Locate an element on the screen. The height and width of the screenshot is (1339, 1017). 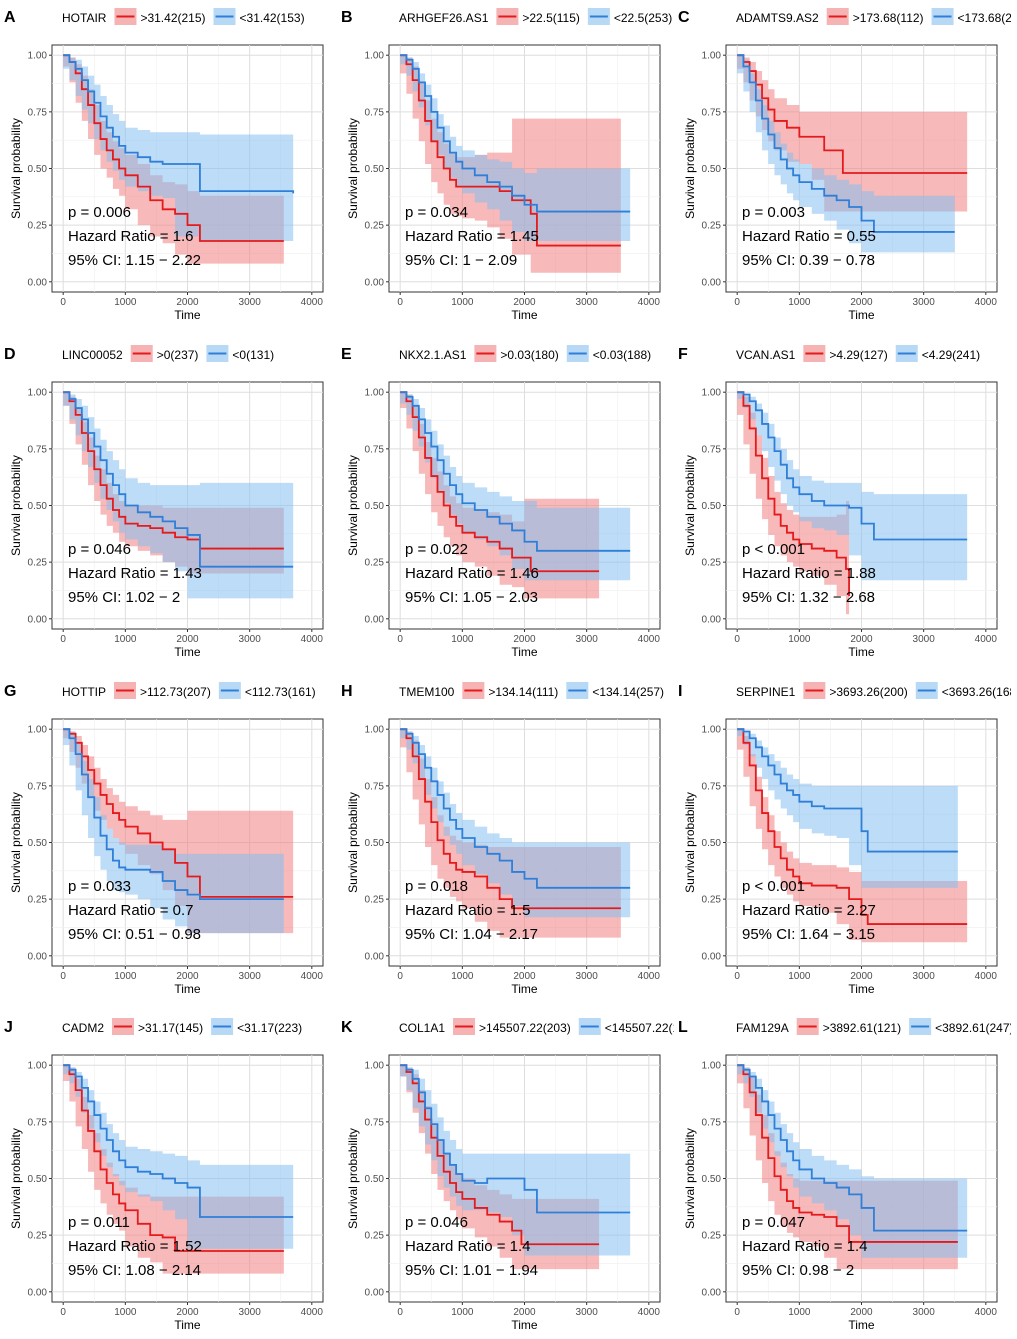
hazard-ratio-text: Hazard Ratio = 1.45 is located at coordinates (472, 236).